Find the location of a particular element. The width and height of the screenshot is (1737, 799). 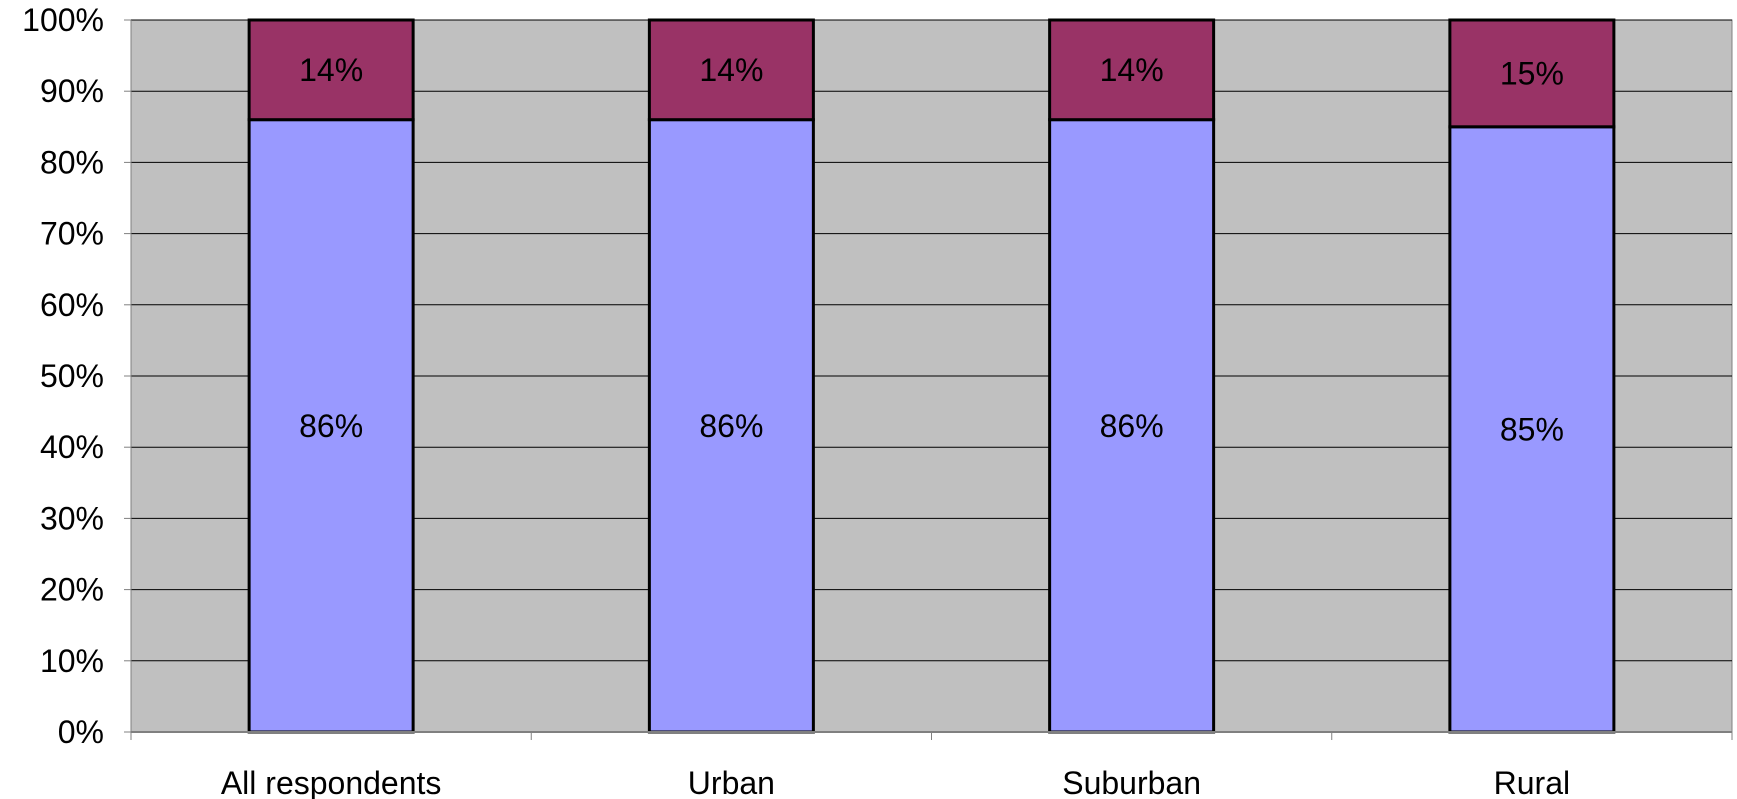

data-label: 85% is located at coordinates (1532, 429).